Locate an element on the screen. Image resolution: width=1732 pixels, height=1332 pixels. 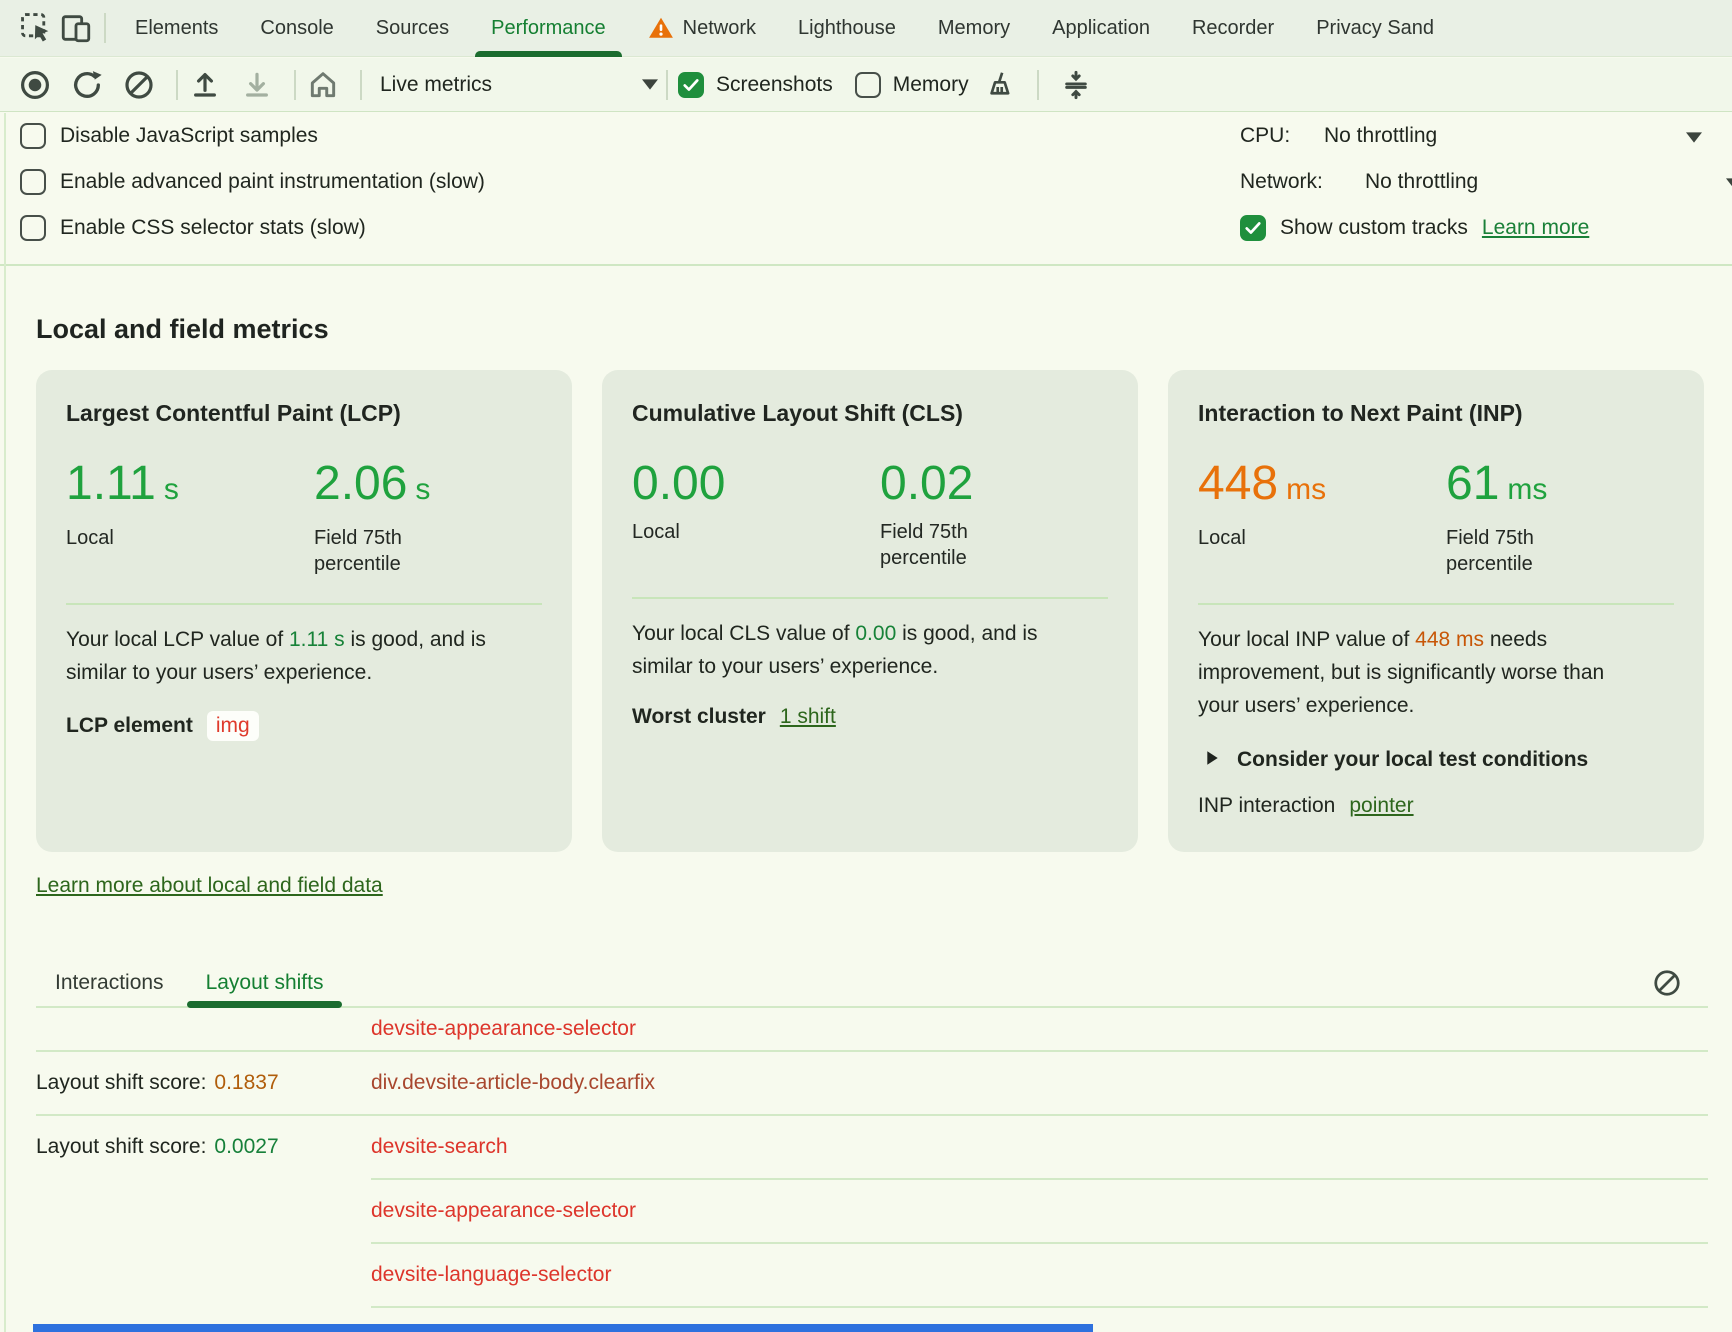
collapse-panel-icon is located at coordinates (1076, 85).